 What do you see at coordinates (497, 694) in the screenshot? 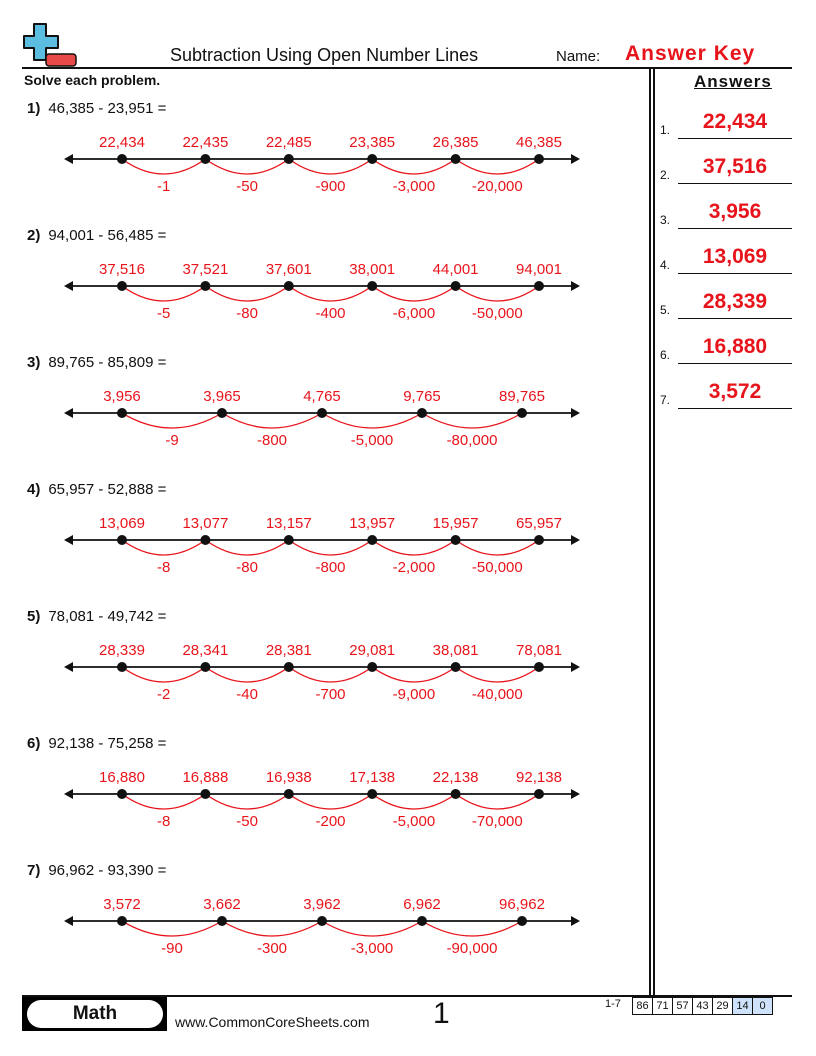
I see `jump-label: -40,000` at bounding box center [497, 694].